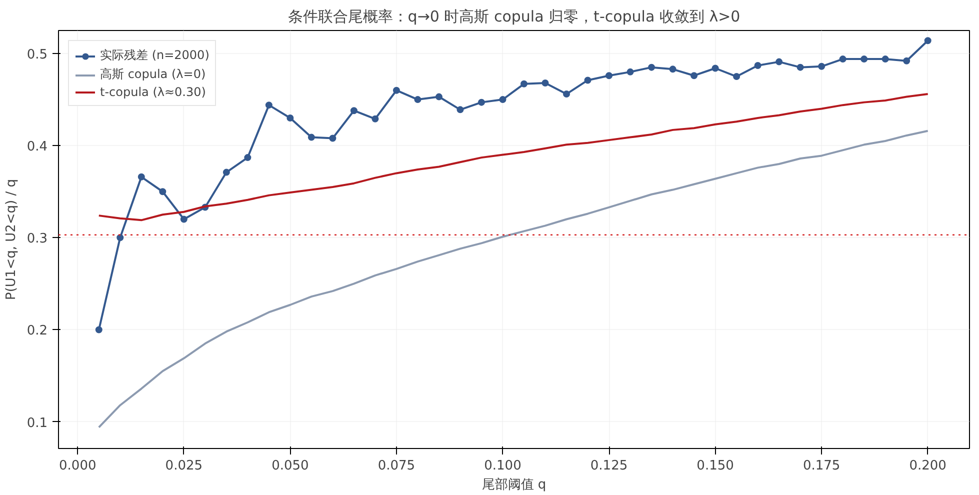 The height and width of the screenshot is (495, 979). What do you see at coordinates (37, 239) in the screenshot?
I see `y-tick-label: 0.3` at bounding box center [37, 239].